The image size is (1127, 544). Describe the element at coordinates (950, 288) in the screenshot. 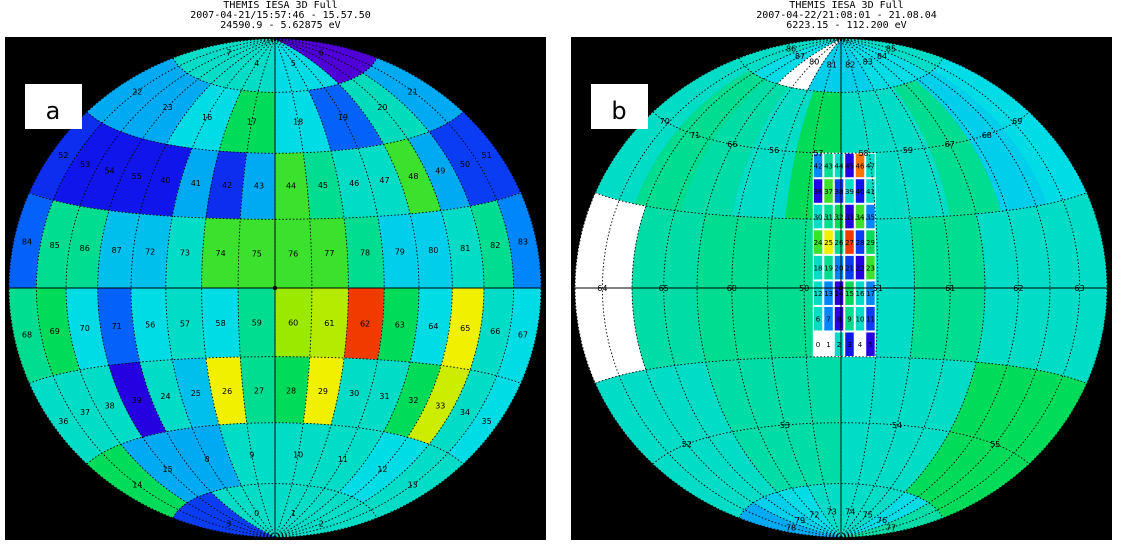

I see `cell-label: 61` at that location.